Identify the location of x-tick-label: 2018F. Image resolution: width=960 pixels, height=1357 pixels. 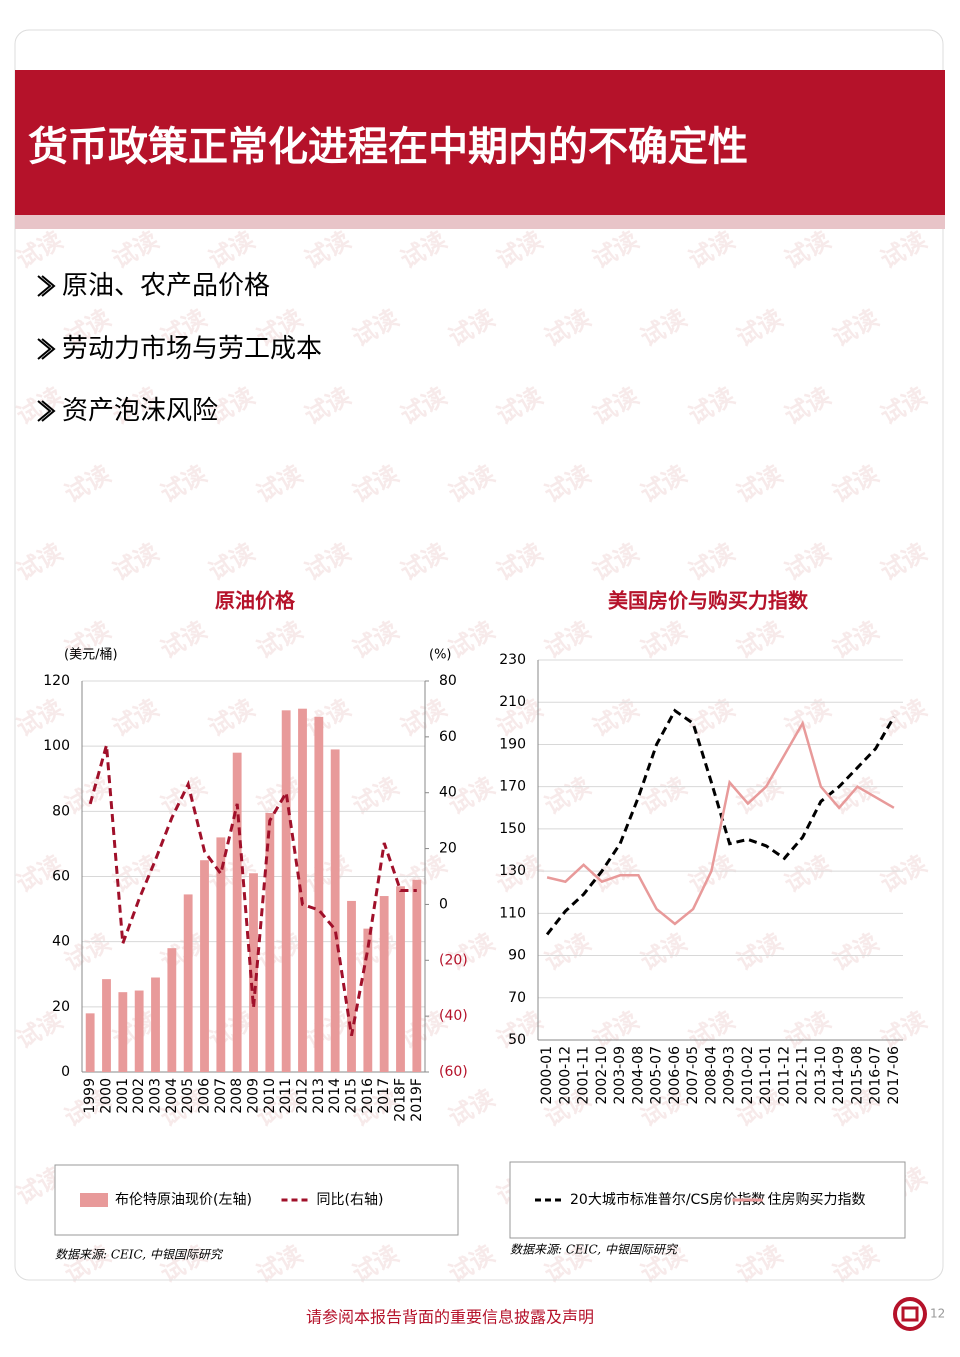
(401, 1100).